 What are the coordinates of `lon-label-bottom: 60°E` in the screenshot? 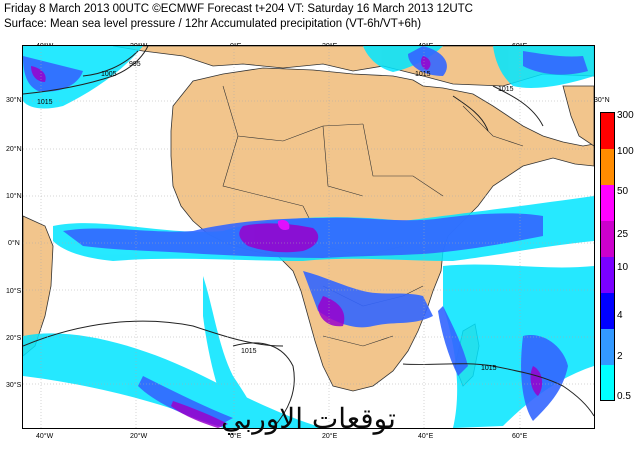 It's located at (520, 436).